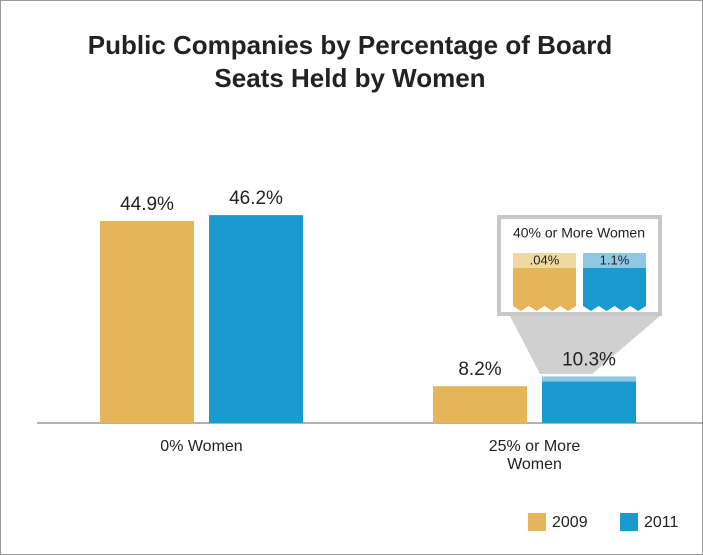 The image size is (703, 555). Describe the element at coordinates (350, 45) in the screenshot. I see `title-part: Public Companies by Percentage of Board` at that location.